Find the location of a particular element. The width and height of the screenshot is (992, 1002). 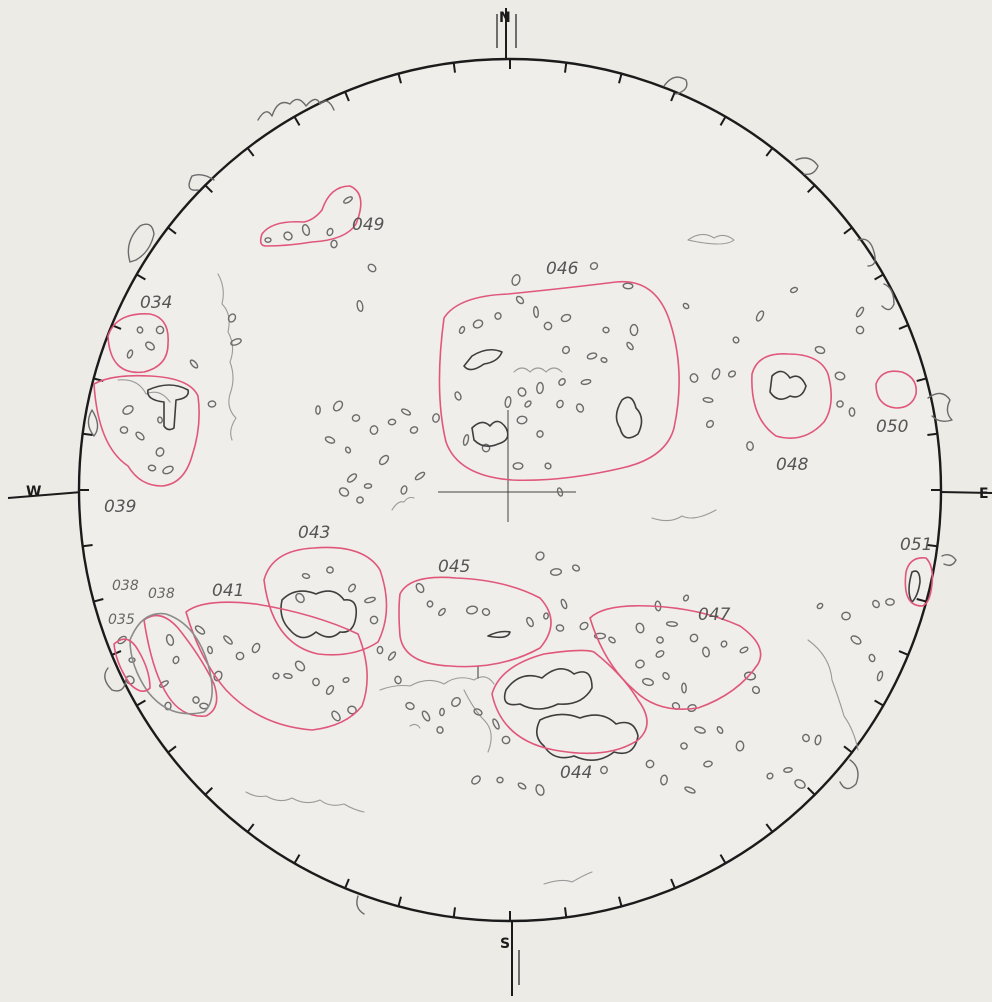

region-label: 049 is located at coordinates (368, 225).